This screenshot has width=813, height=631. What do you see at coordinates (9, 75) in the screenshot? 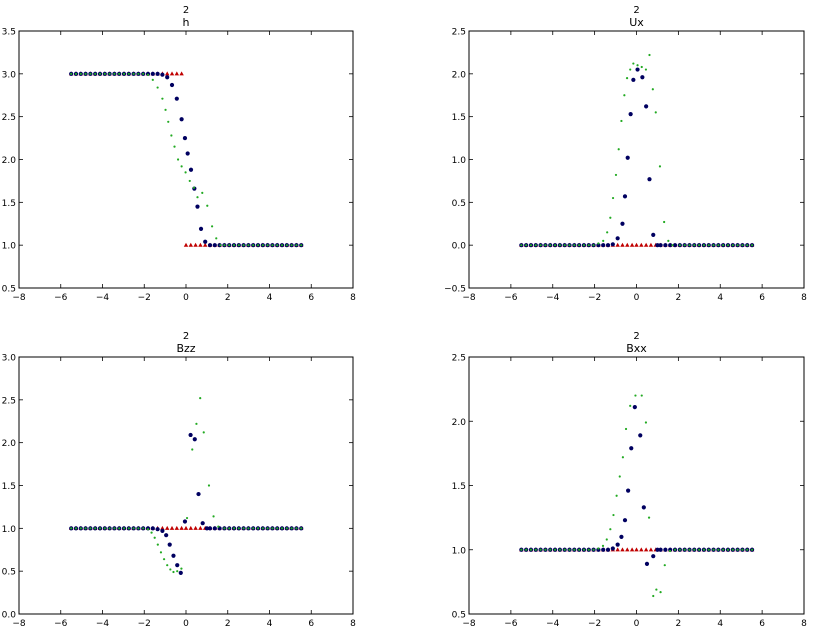
I see `y-tick-label: 3.0` at bounding box center [9, 75].